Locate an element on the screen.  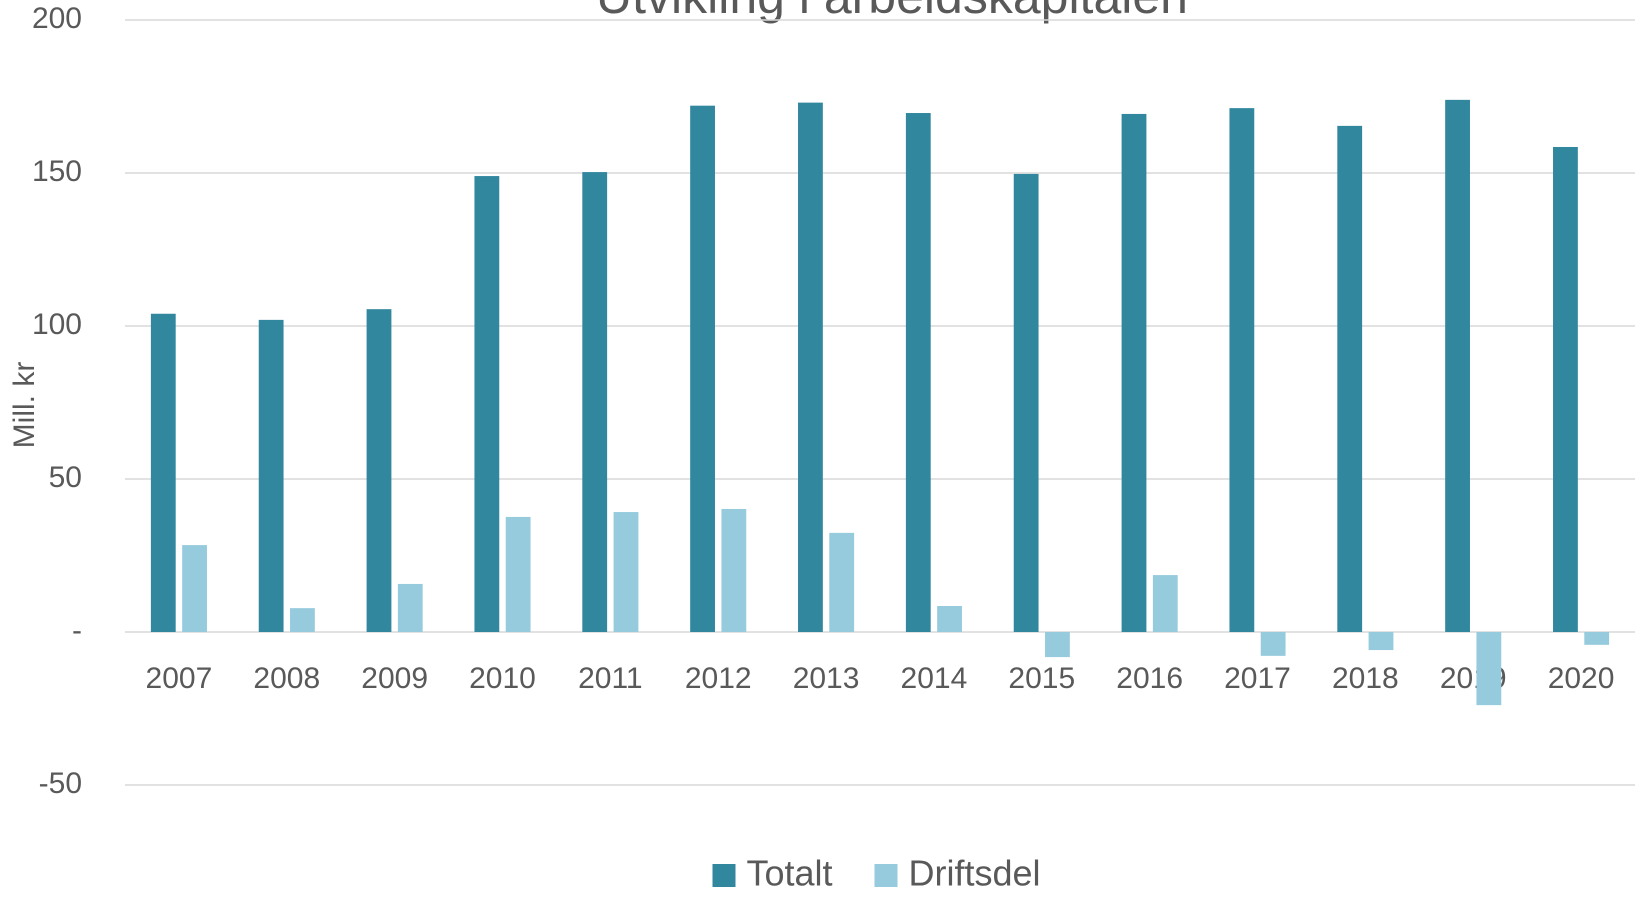
legend-label: Totalt is located at coordinates (790, 873).